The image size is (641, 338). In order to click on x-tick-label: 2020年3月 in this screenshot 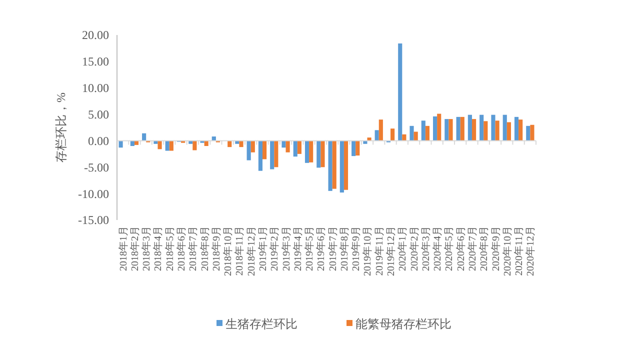, I will do `click(426, 248)`.